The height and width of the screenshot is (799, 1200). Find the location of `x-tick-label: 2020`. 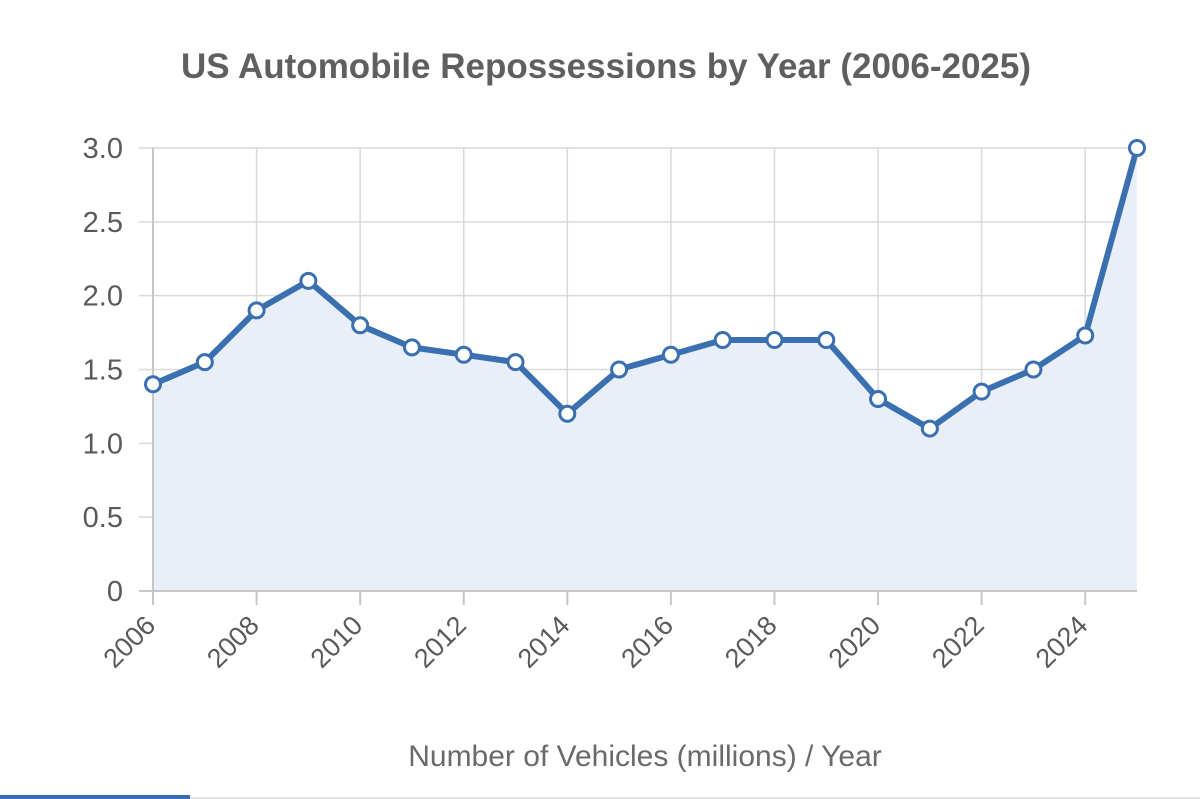

x-tick-label: 2020 is located at coordinates (855, 642).